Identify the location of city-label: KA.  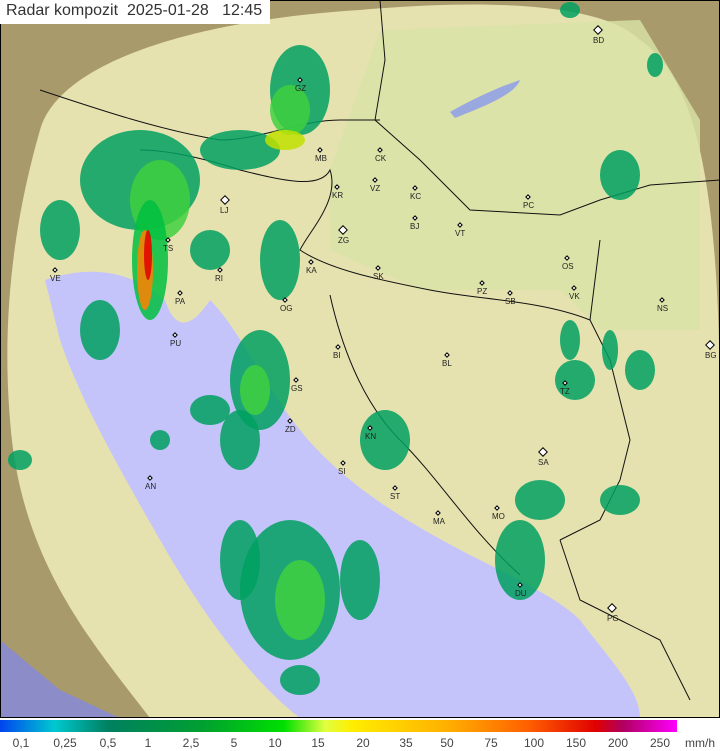
(311, 270).